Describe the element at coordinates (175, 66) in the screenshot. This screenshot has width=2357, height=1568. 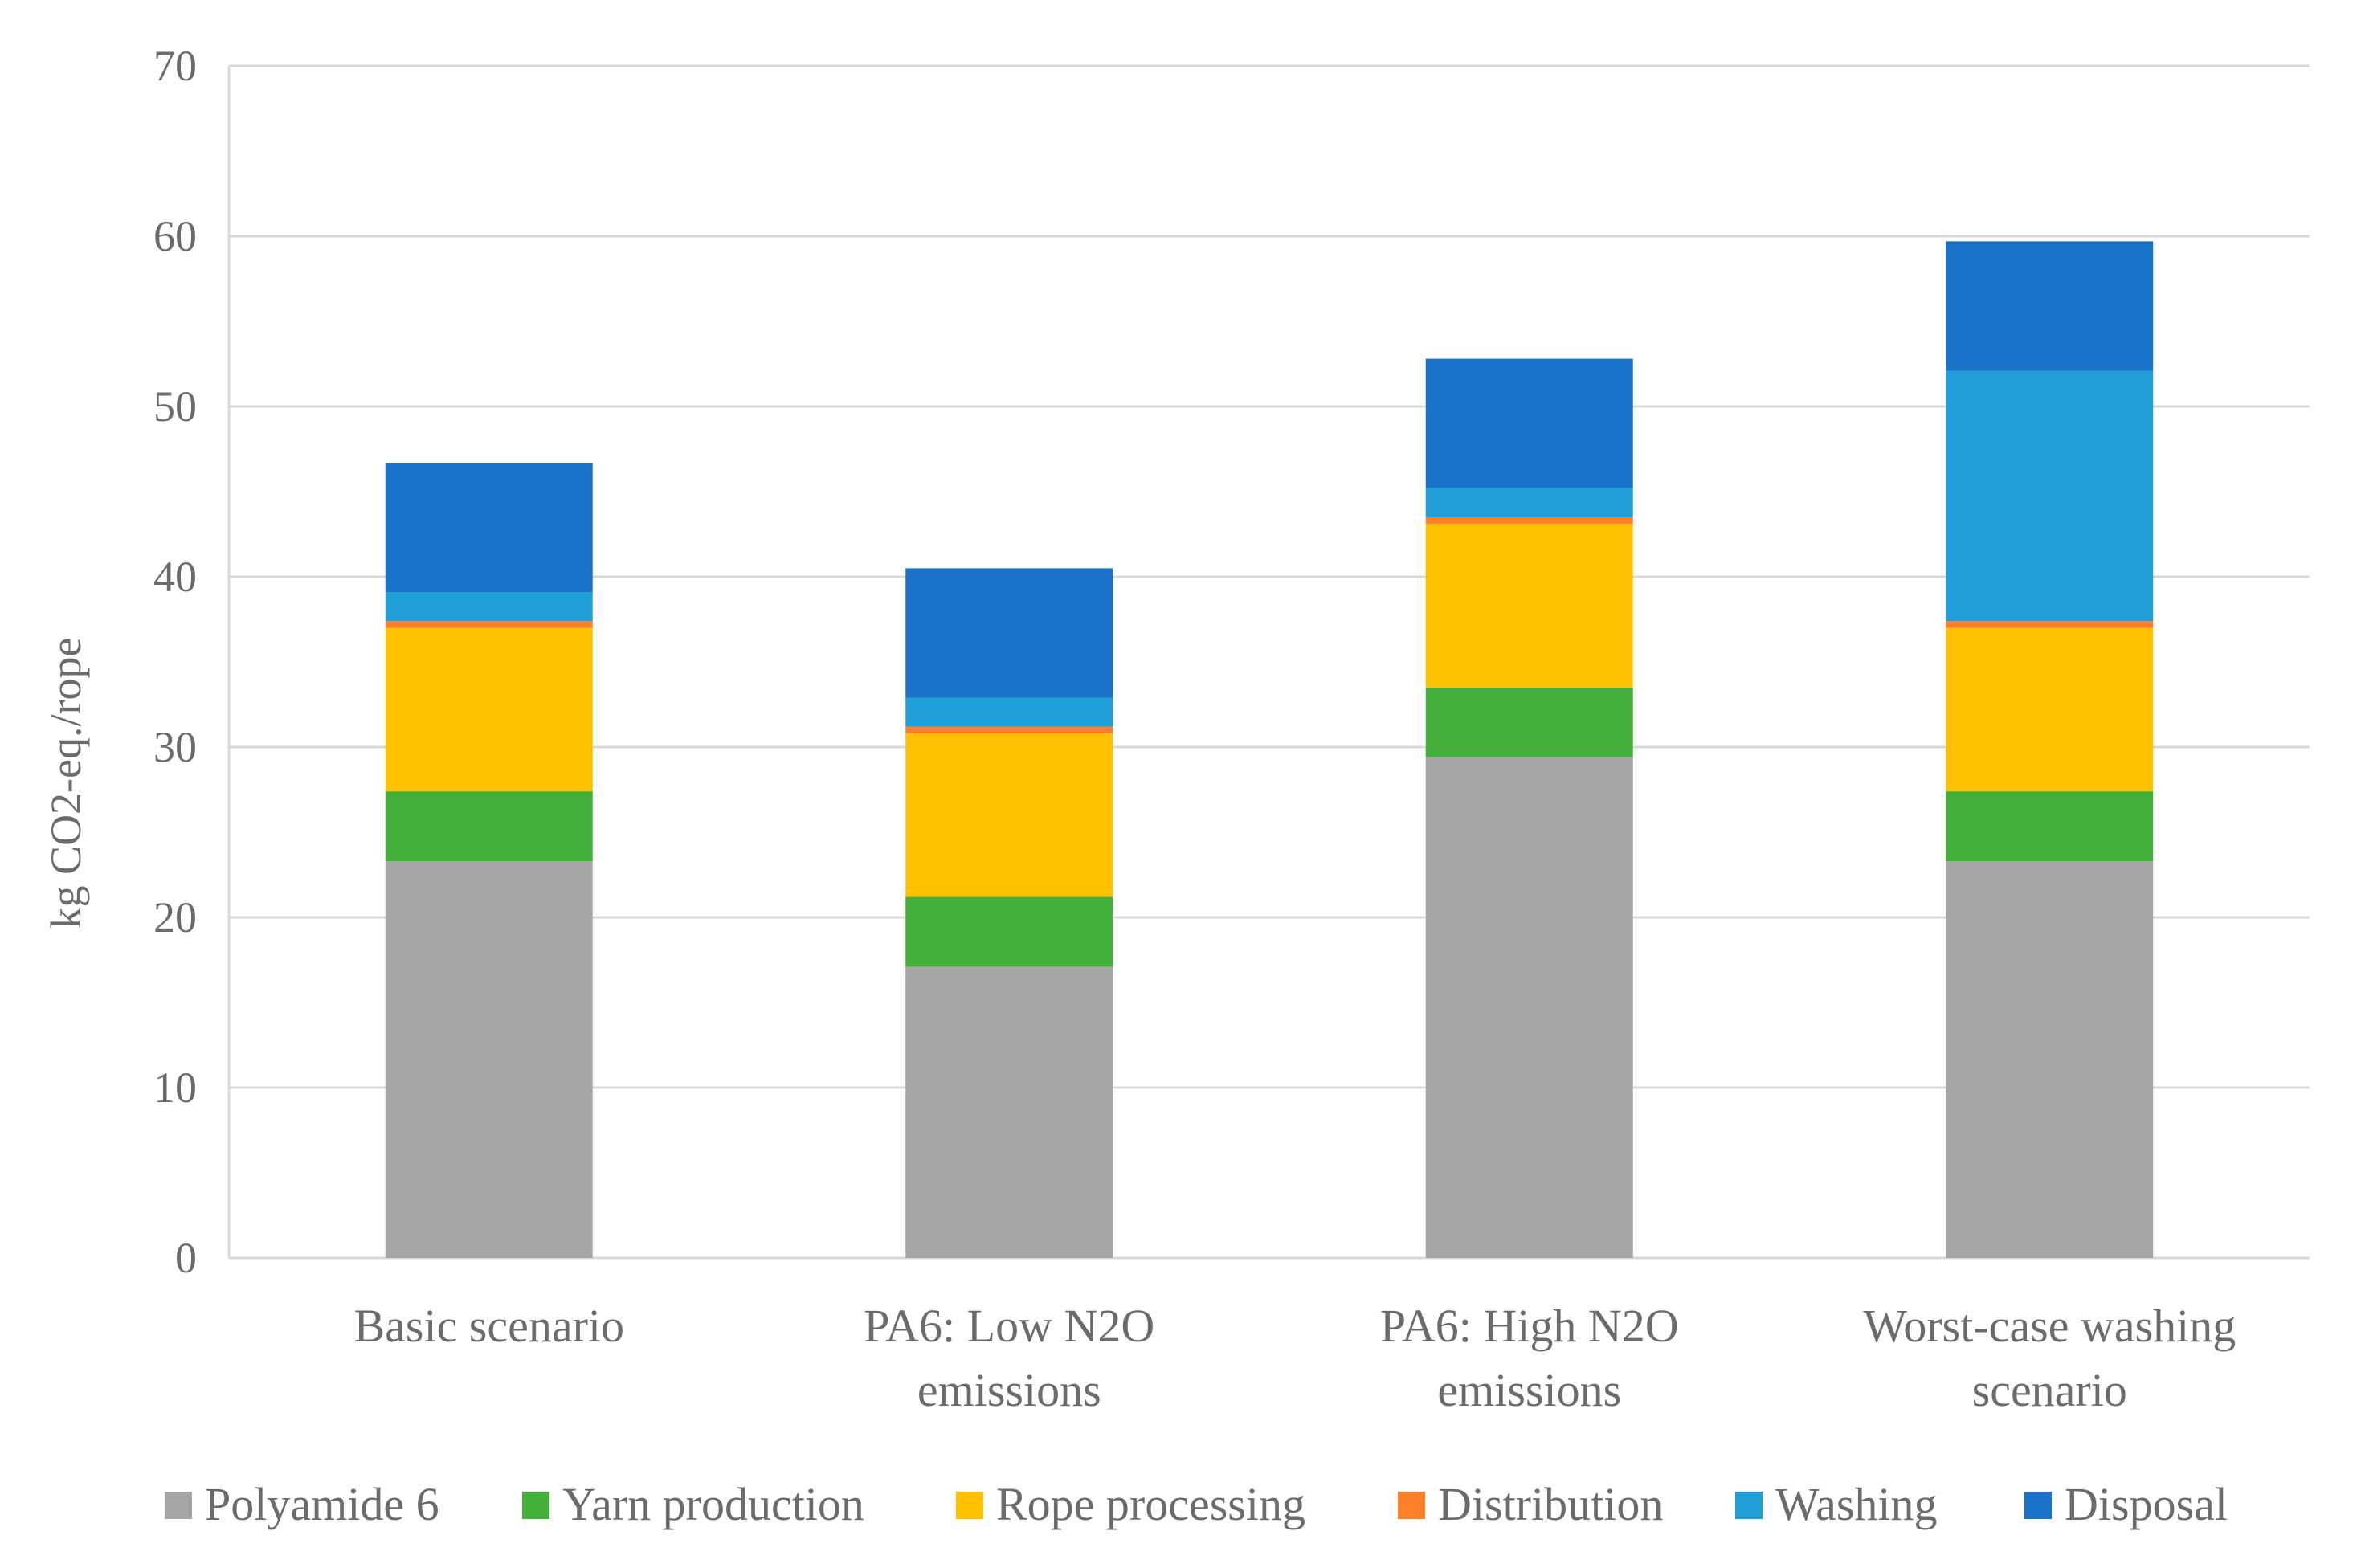
I see `y-tick-label: 70` at that location.